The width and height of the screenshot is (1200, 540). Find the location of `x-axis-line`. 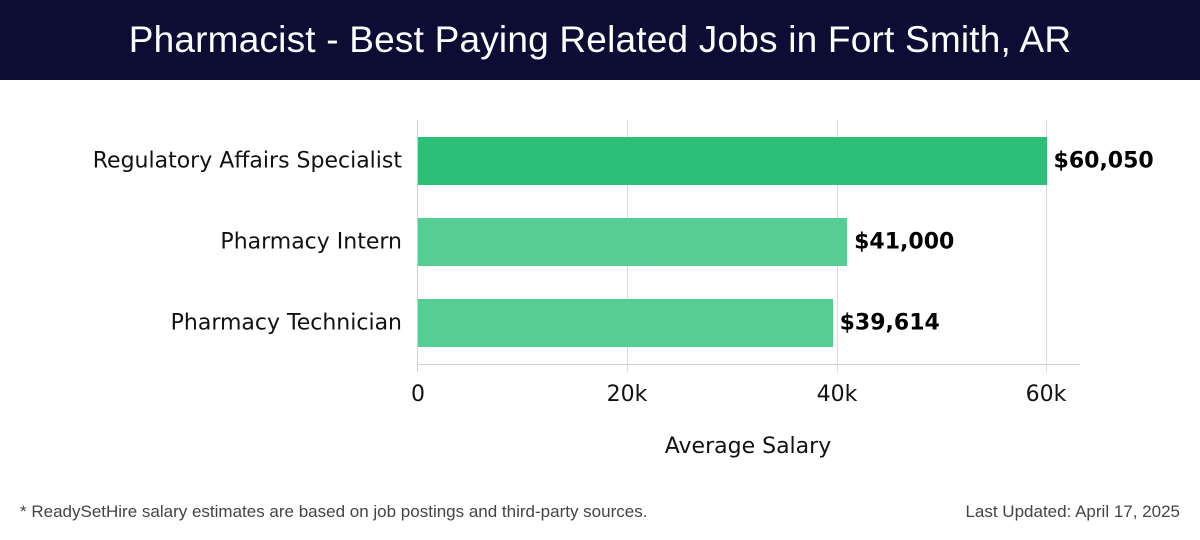

x-axis-line is located at coordinates (748, 364).